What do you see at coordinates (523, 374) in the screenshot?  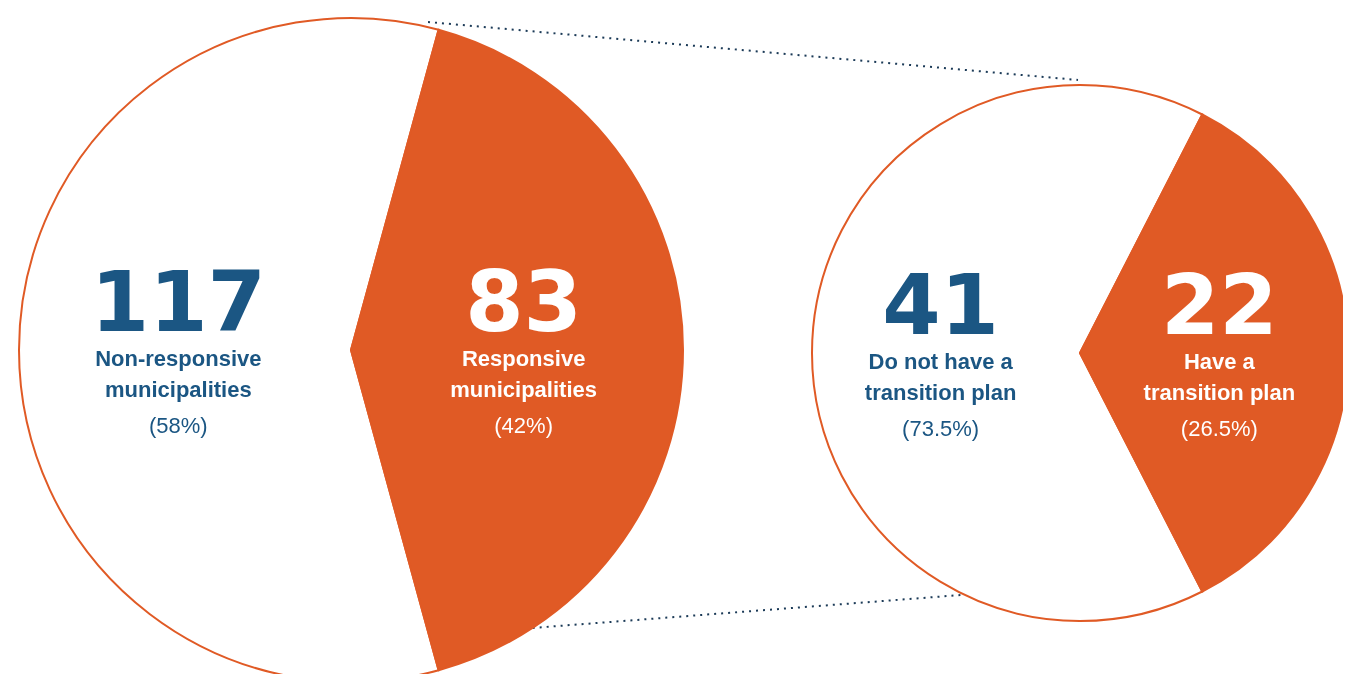 I see `slice-label: Responsive municipalities` at bounding box center [523, 374].